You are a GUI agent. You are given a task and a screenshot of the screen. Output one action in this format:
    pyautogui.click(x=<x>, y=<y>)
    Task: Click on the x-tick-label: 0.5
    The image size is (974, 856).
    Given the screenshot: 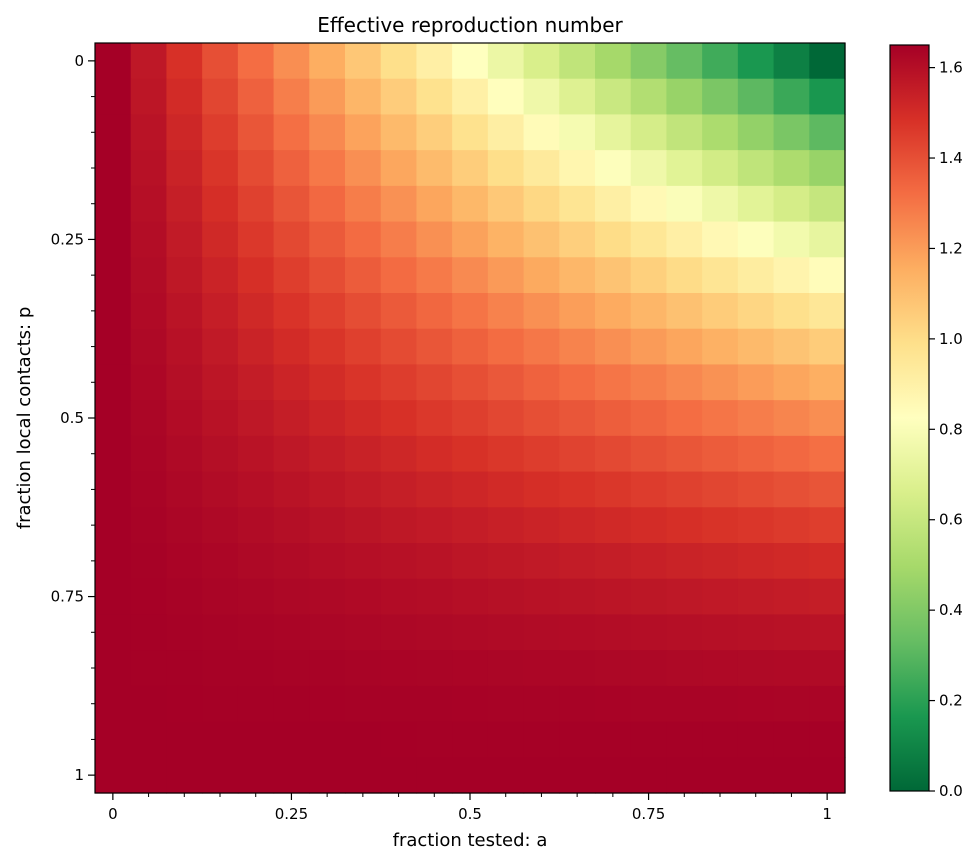 What is the action you would take?
    pyautogui.click(x=470, y=814)
    